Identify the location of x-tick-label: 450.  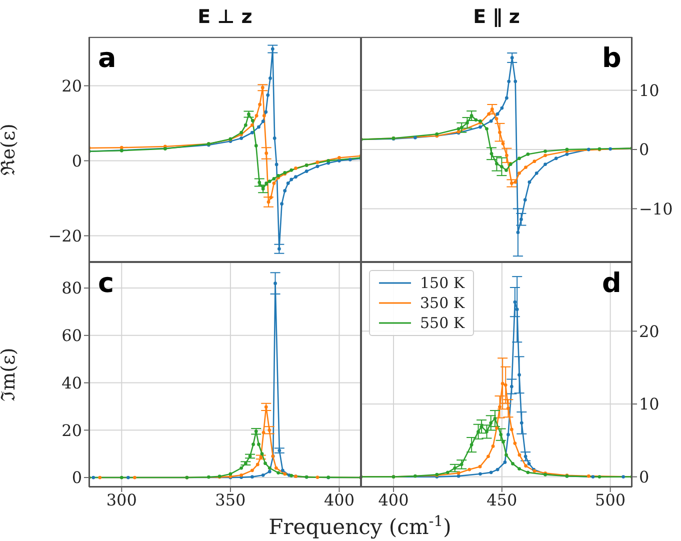
(502, 500).